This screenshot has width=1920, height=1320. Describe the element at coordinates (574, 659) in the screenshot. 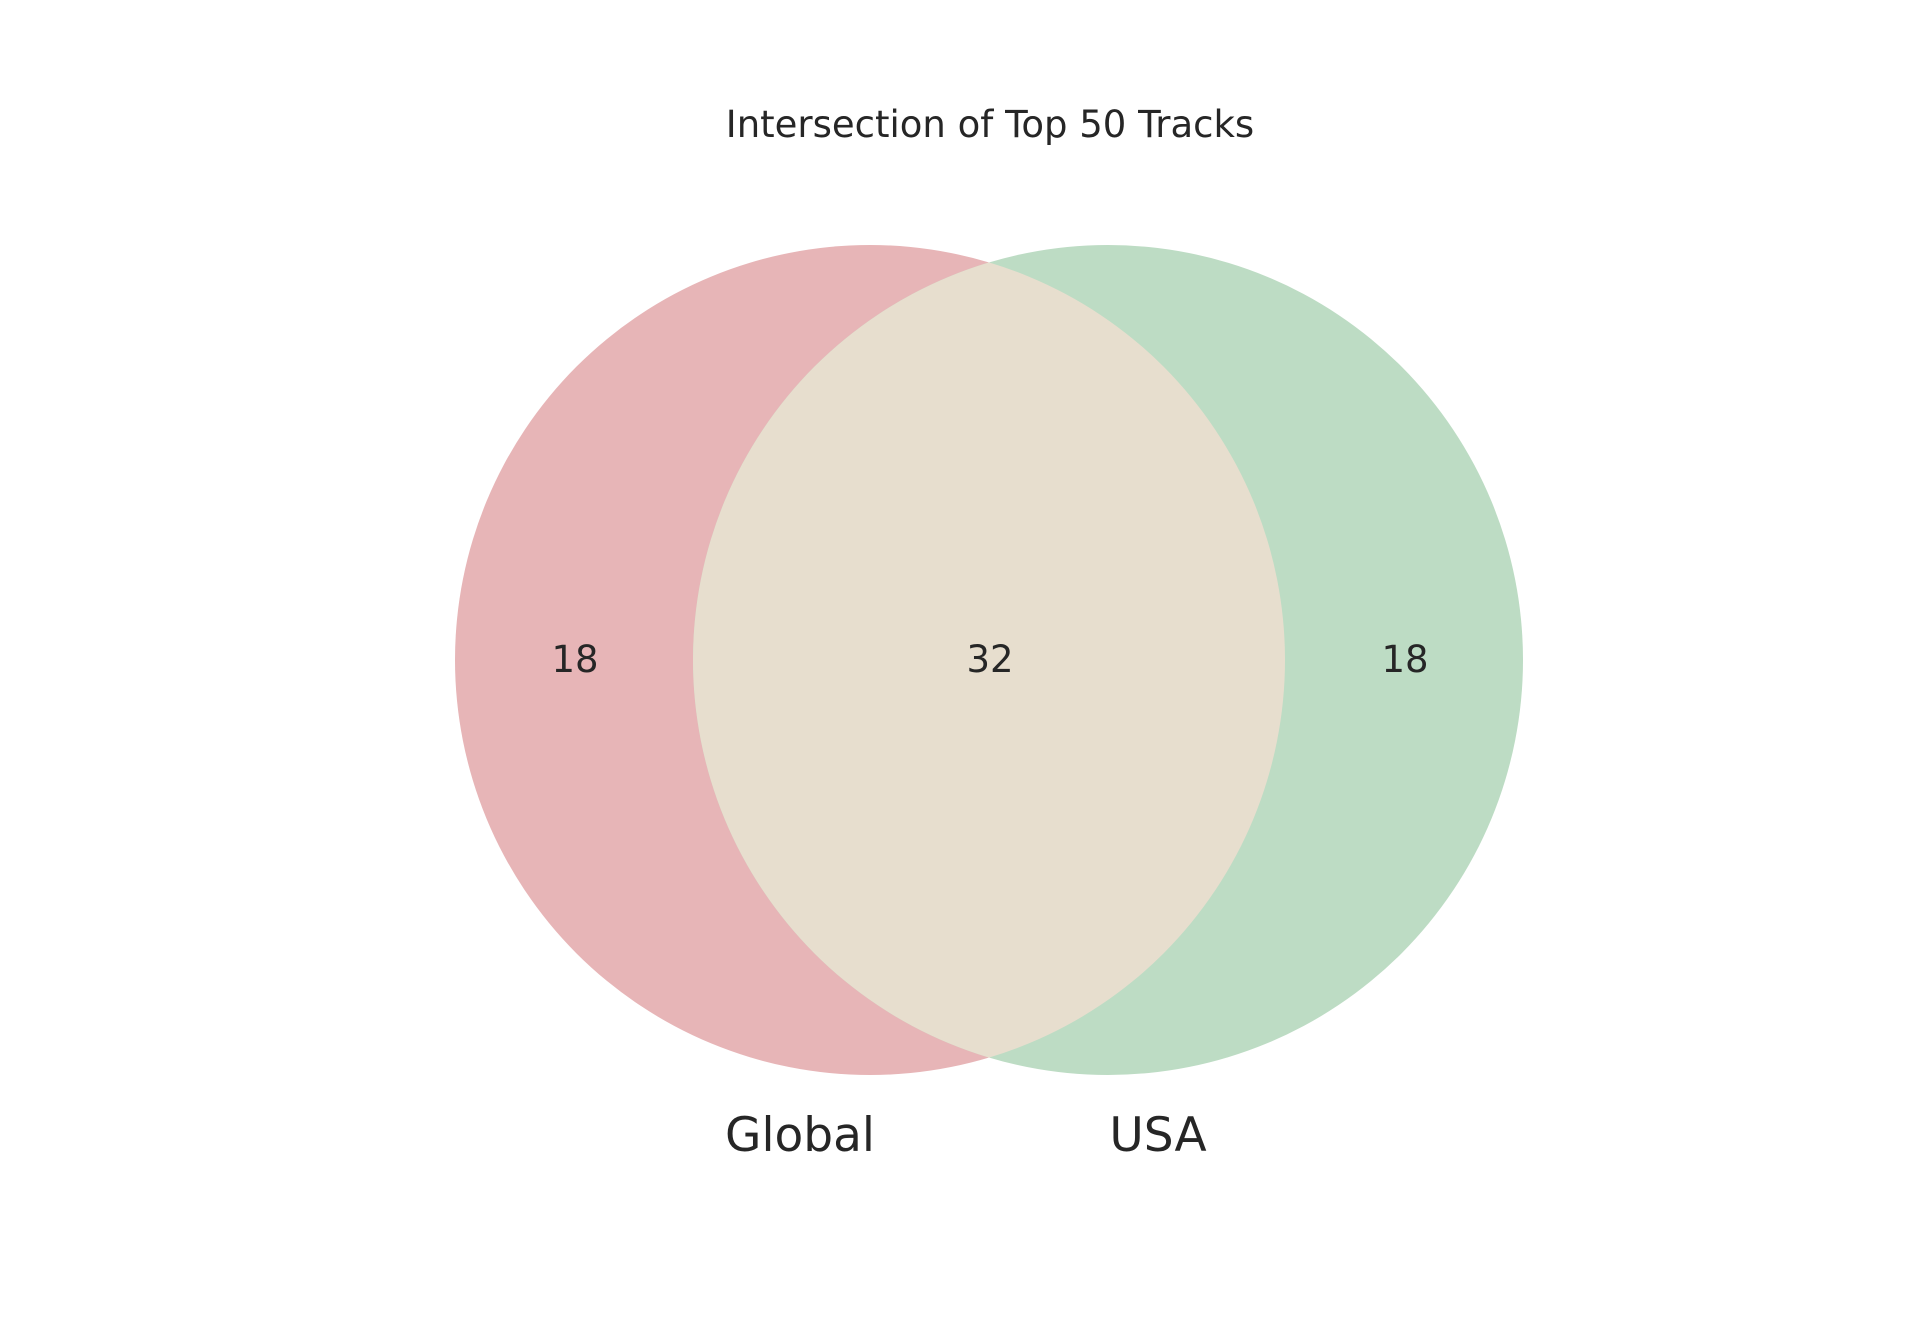

I see `global-only-count: 18` at that location.